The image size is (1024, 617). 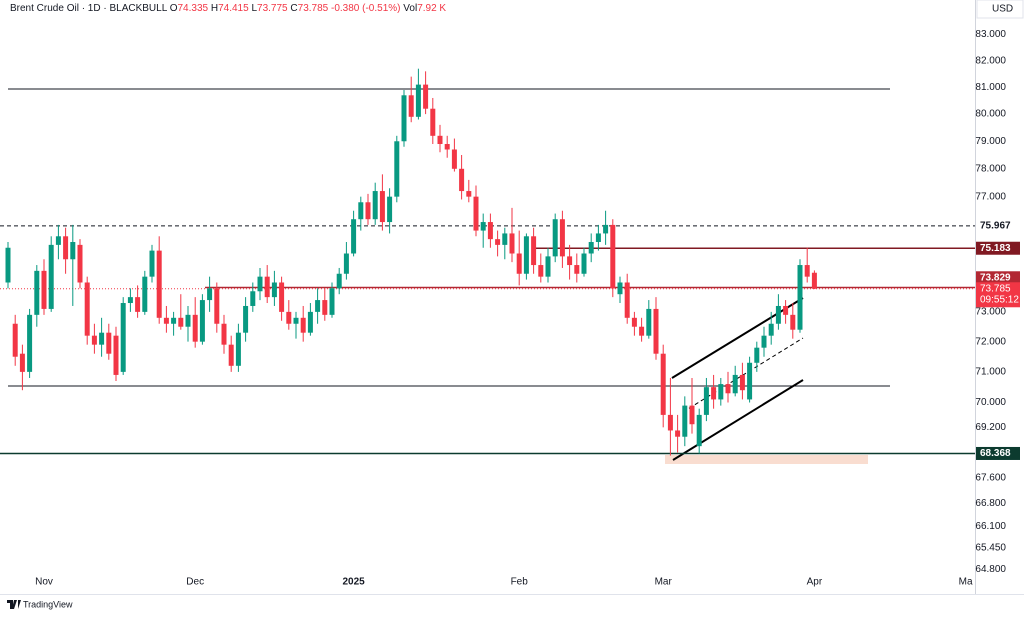 I want to click on y-tick-label: 66.100, so click(x=990, y=526).